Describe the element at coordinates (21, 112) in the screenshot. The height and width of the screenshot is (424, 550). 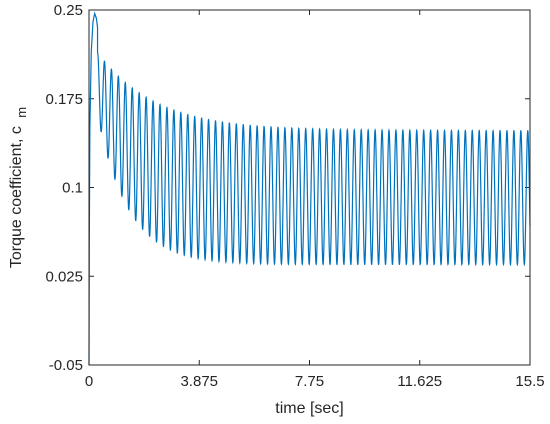
I see `y-axis-label-subscript: m` at that location.